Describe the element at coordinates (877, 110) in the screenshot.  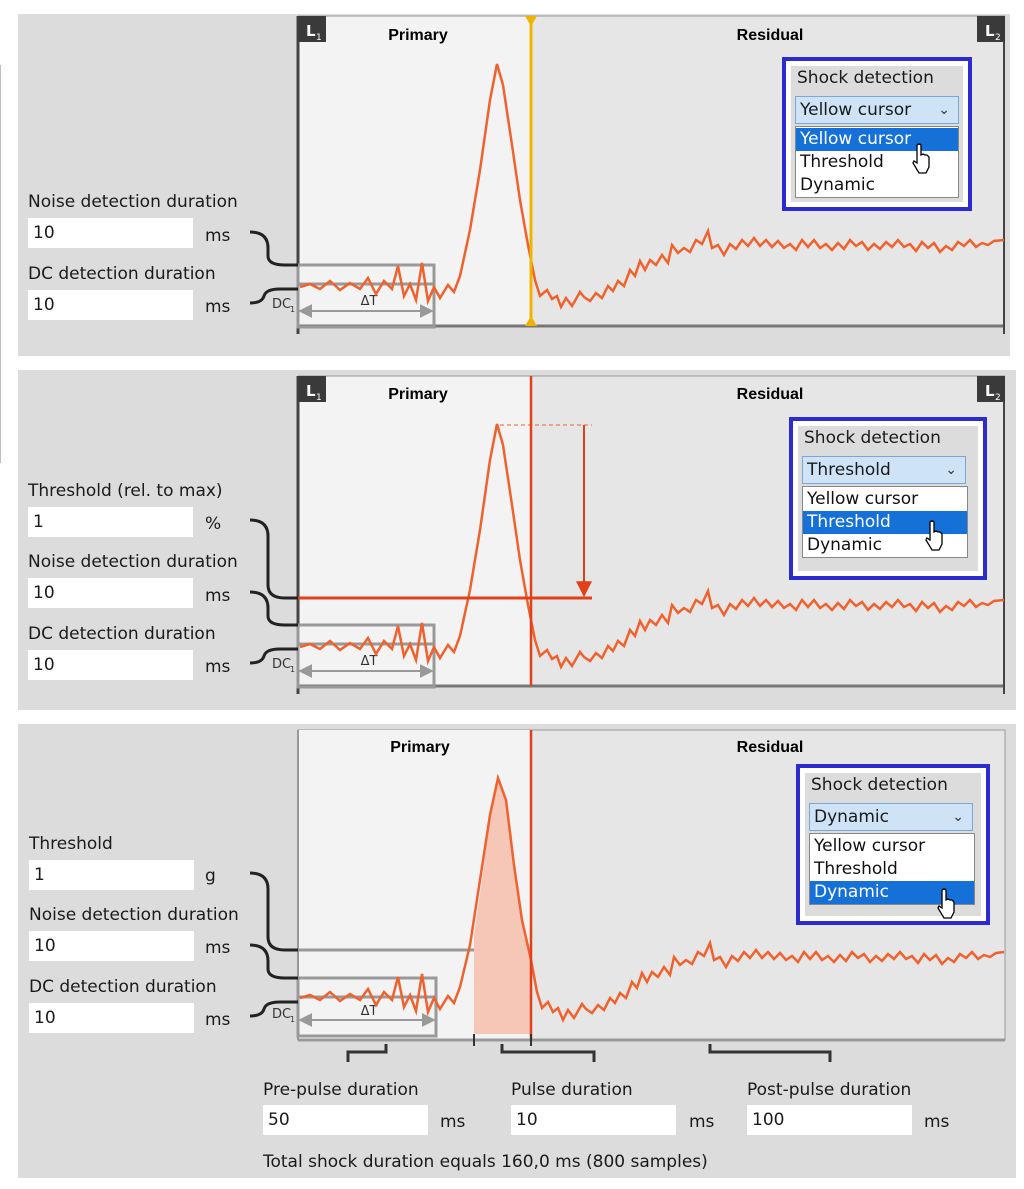
I see `shock-detection-select: Yellow cursor ⌄` at that location.